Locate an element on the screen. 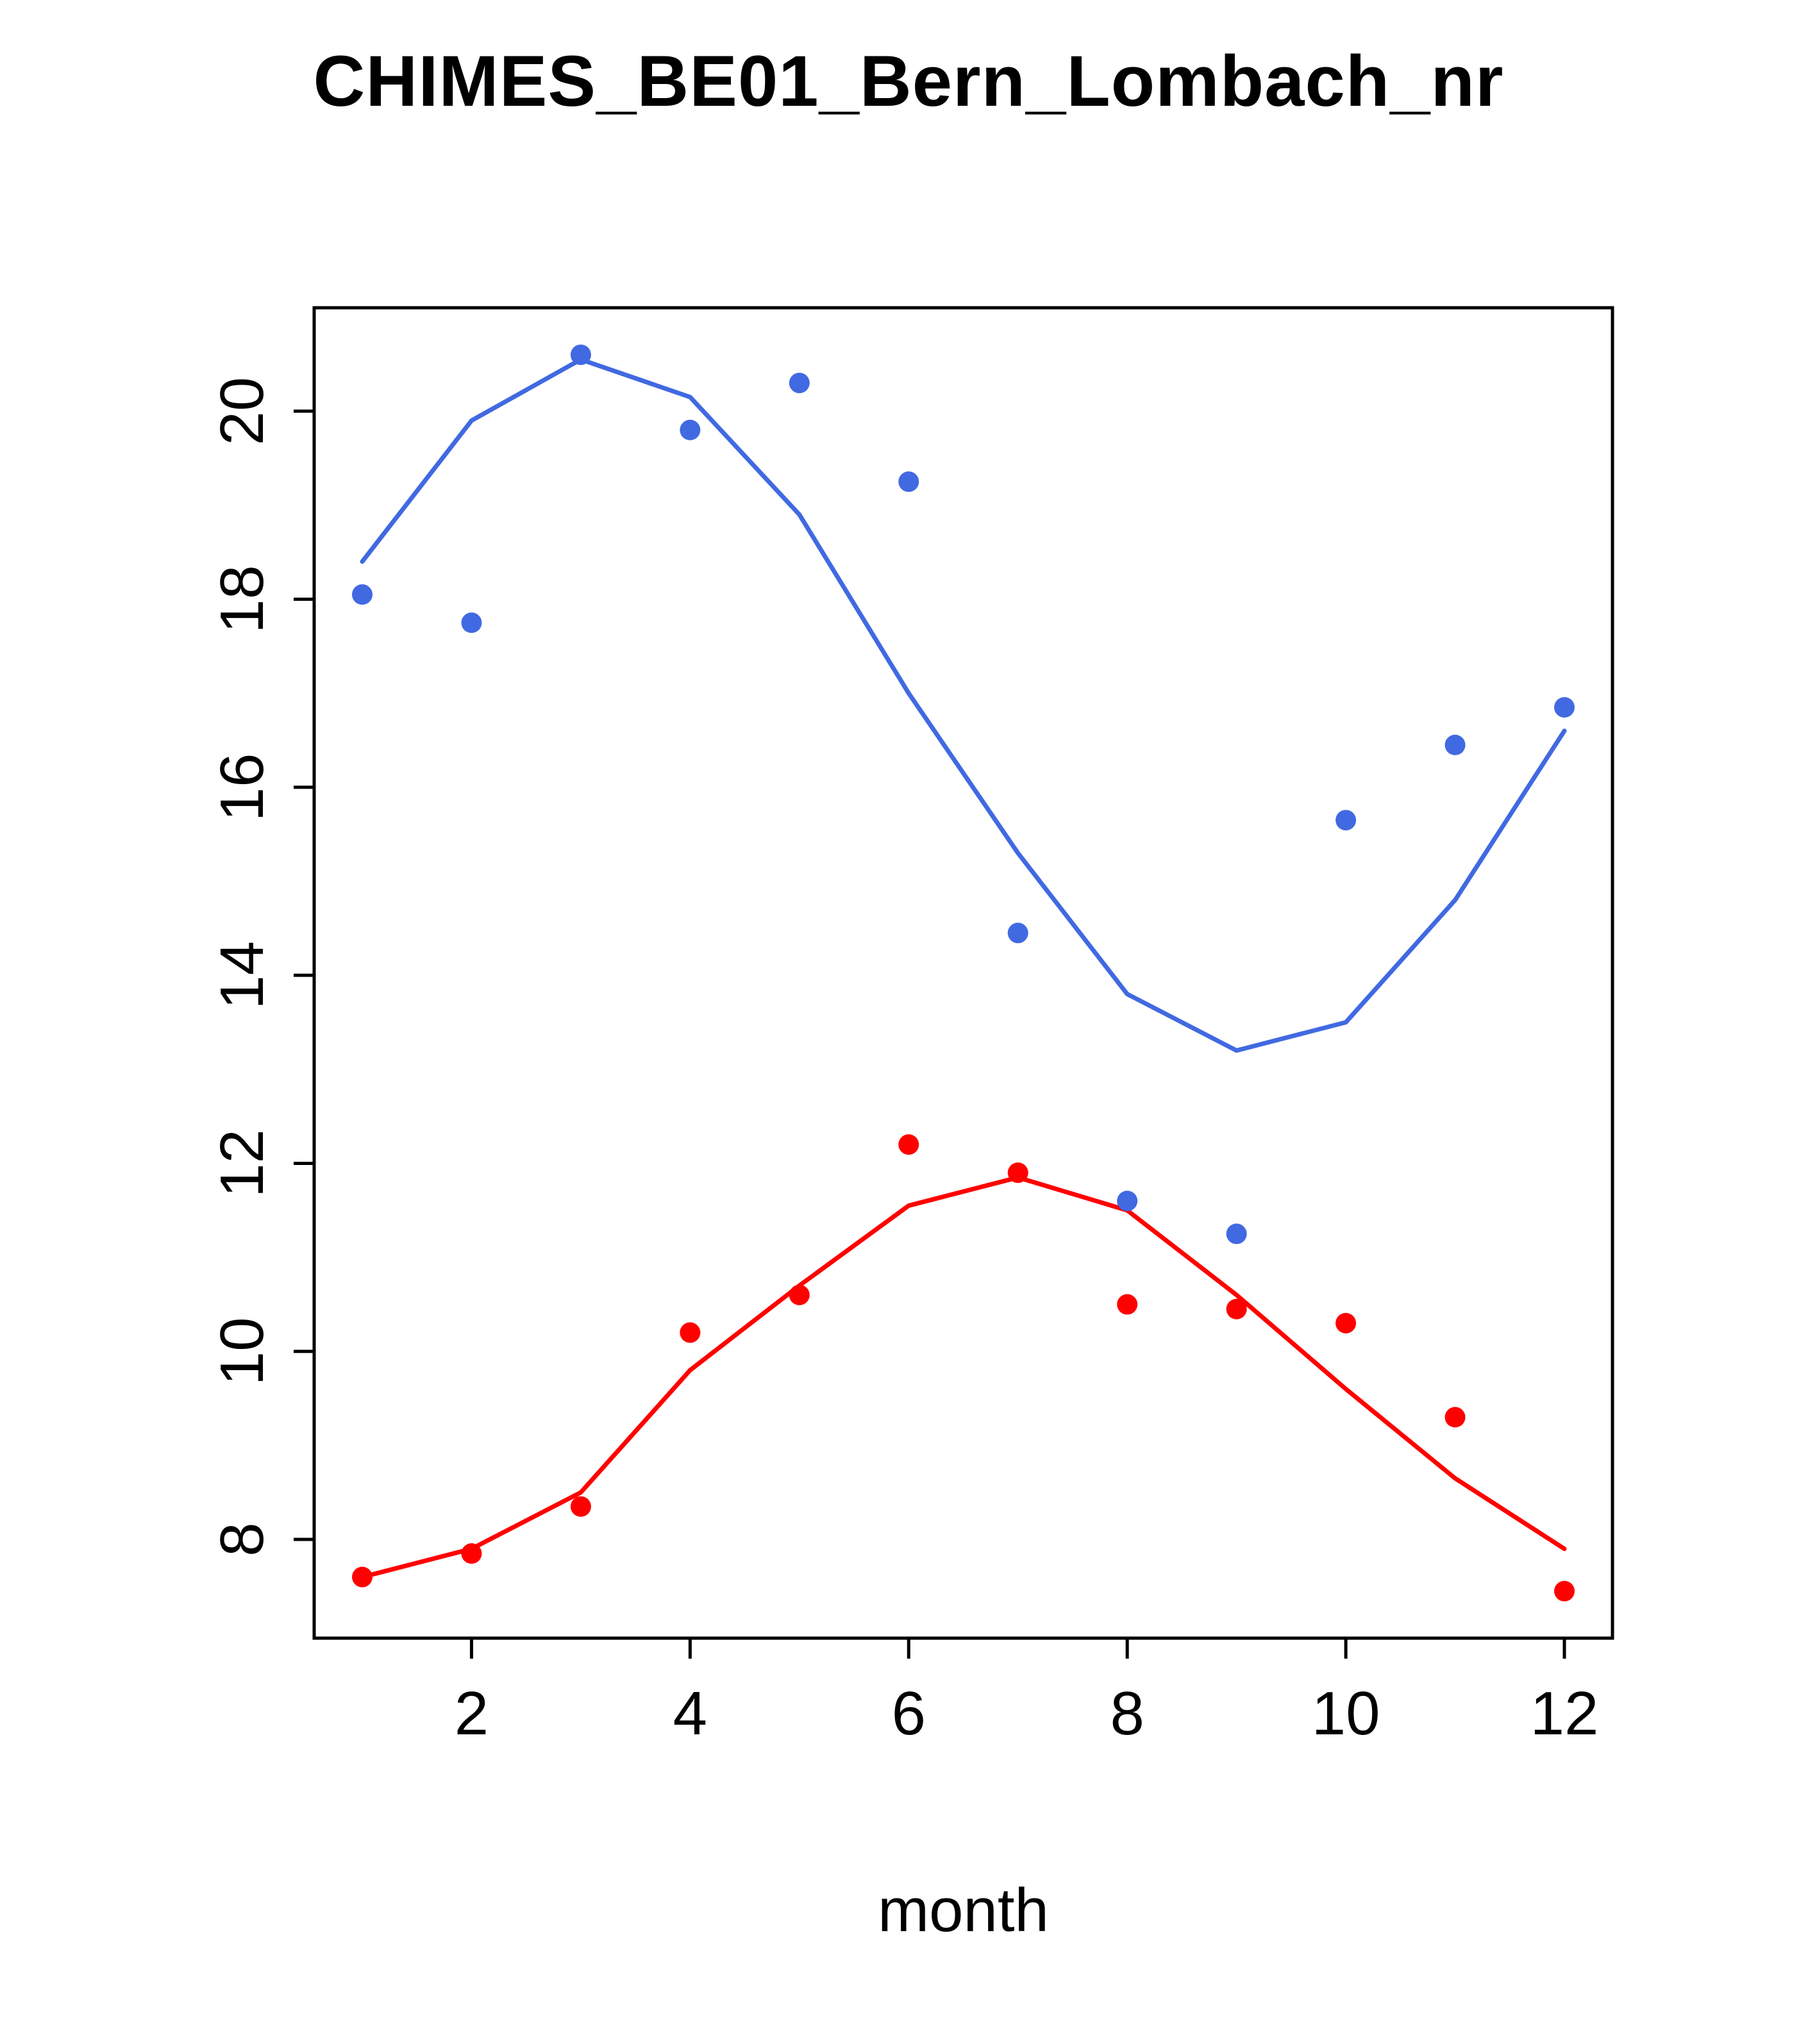 The image size is (1817, 2044). y-tick-label: 14 is located at coordinates (242, 976).